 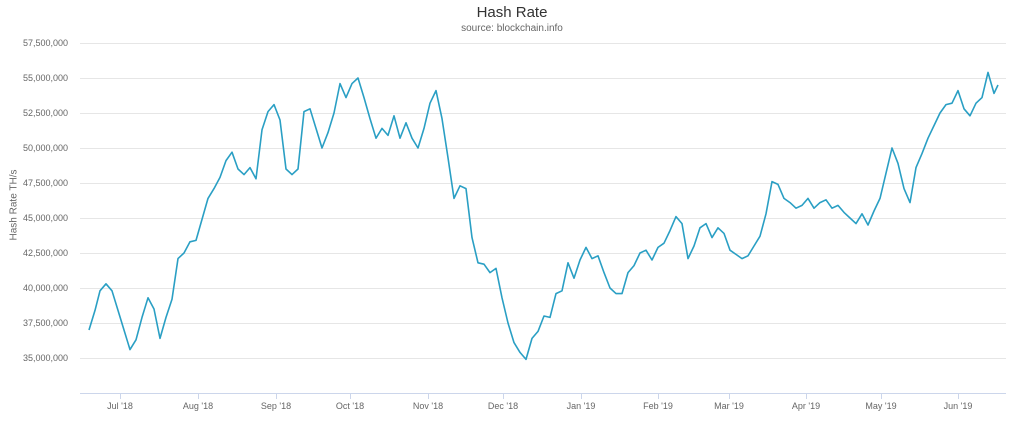 I want to click on chart-subtitle: source: blockchain.info, so click(x=512, y=28).